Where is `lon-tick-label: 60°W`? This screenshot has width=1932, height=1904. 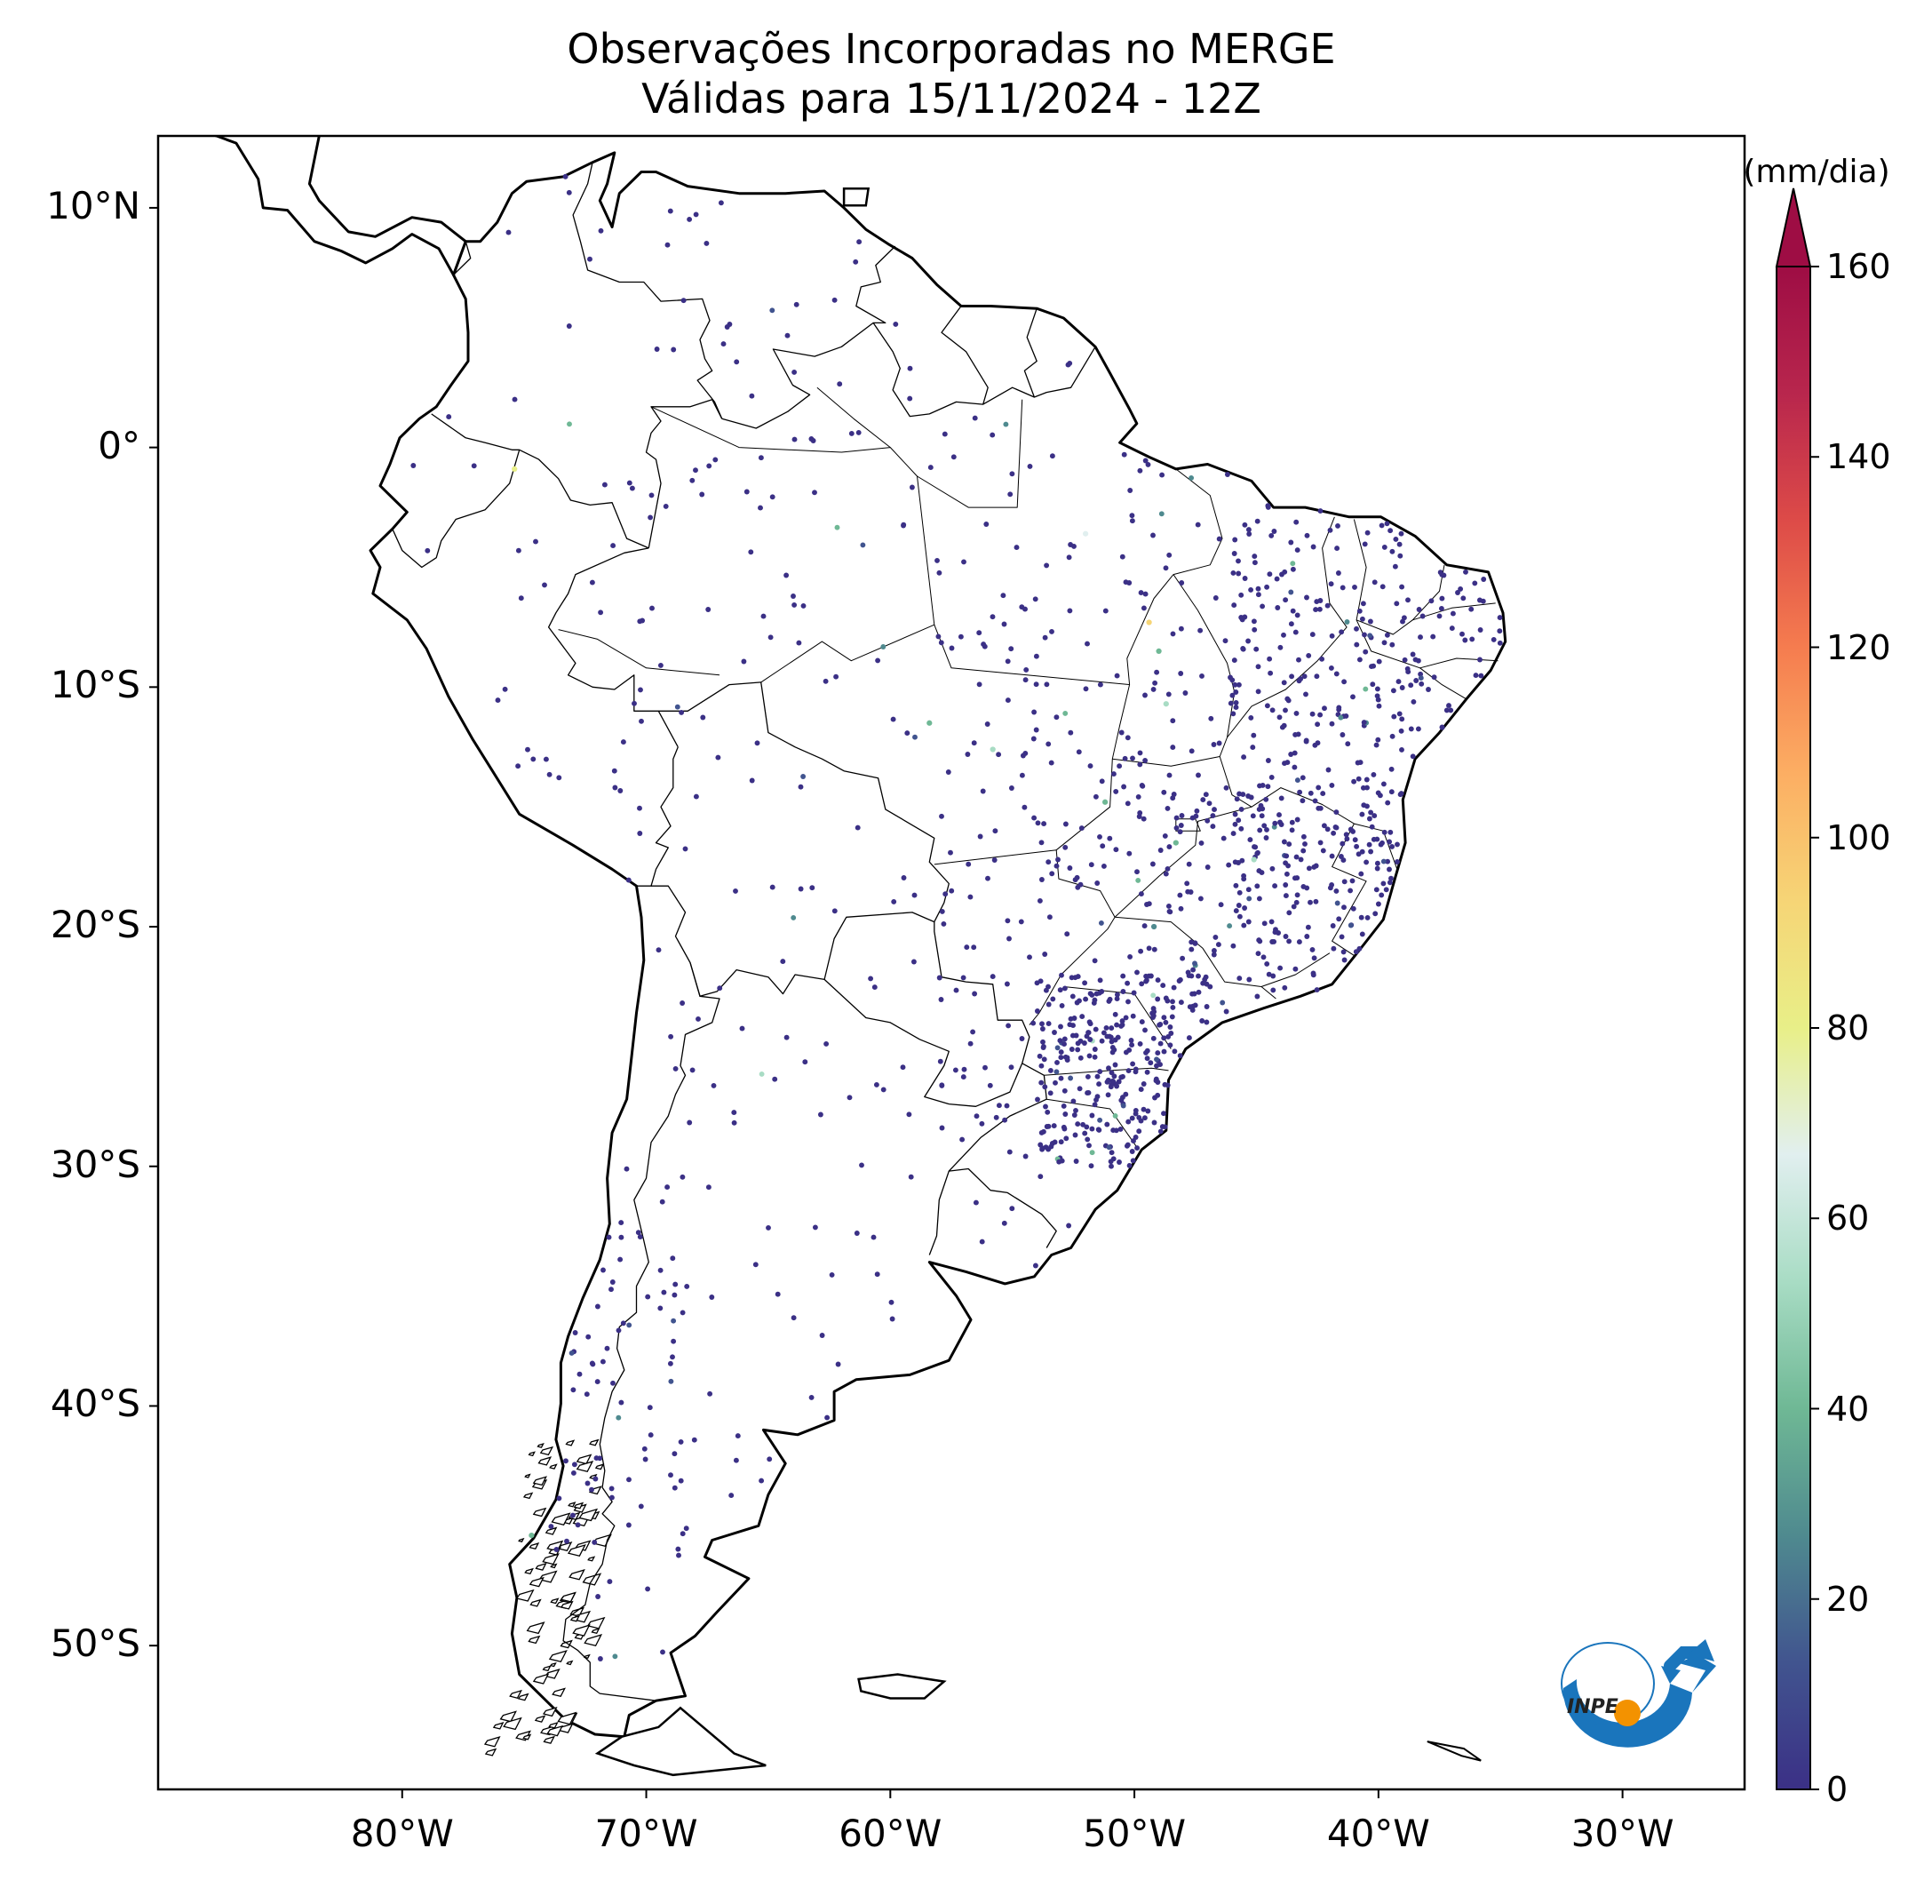
lon-tick-label: 60°W is located at coordinates (890, 1834).